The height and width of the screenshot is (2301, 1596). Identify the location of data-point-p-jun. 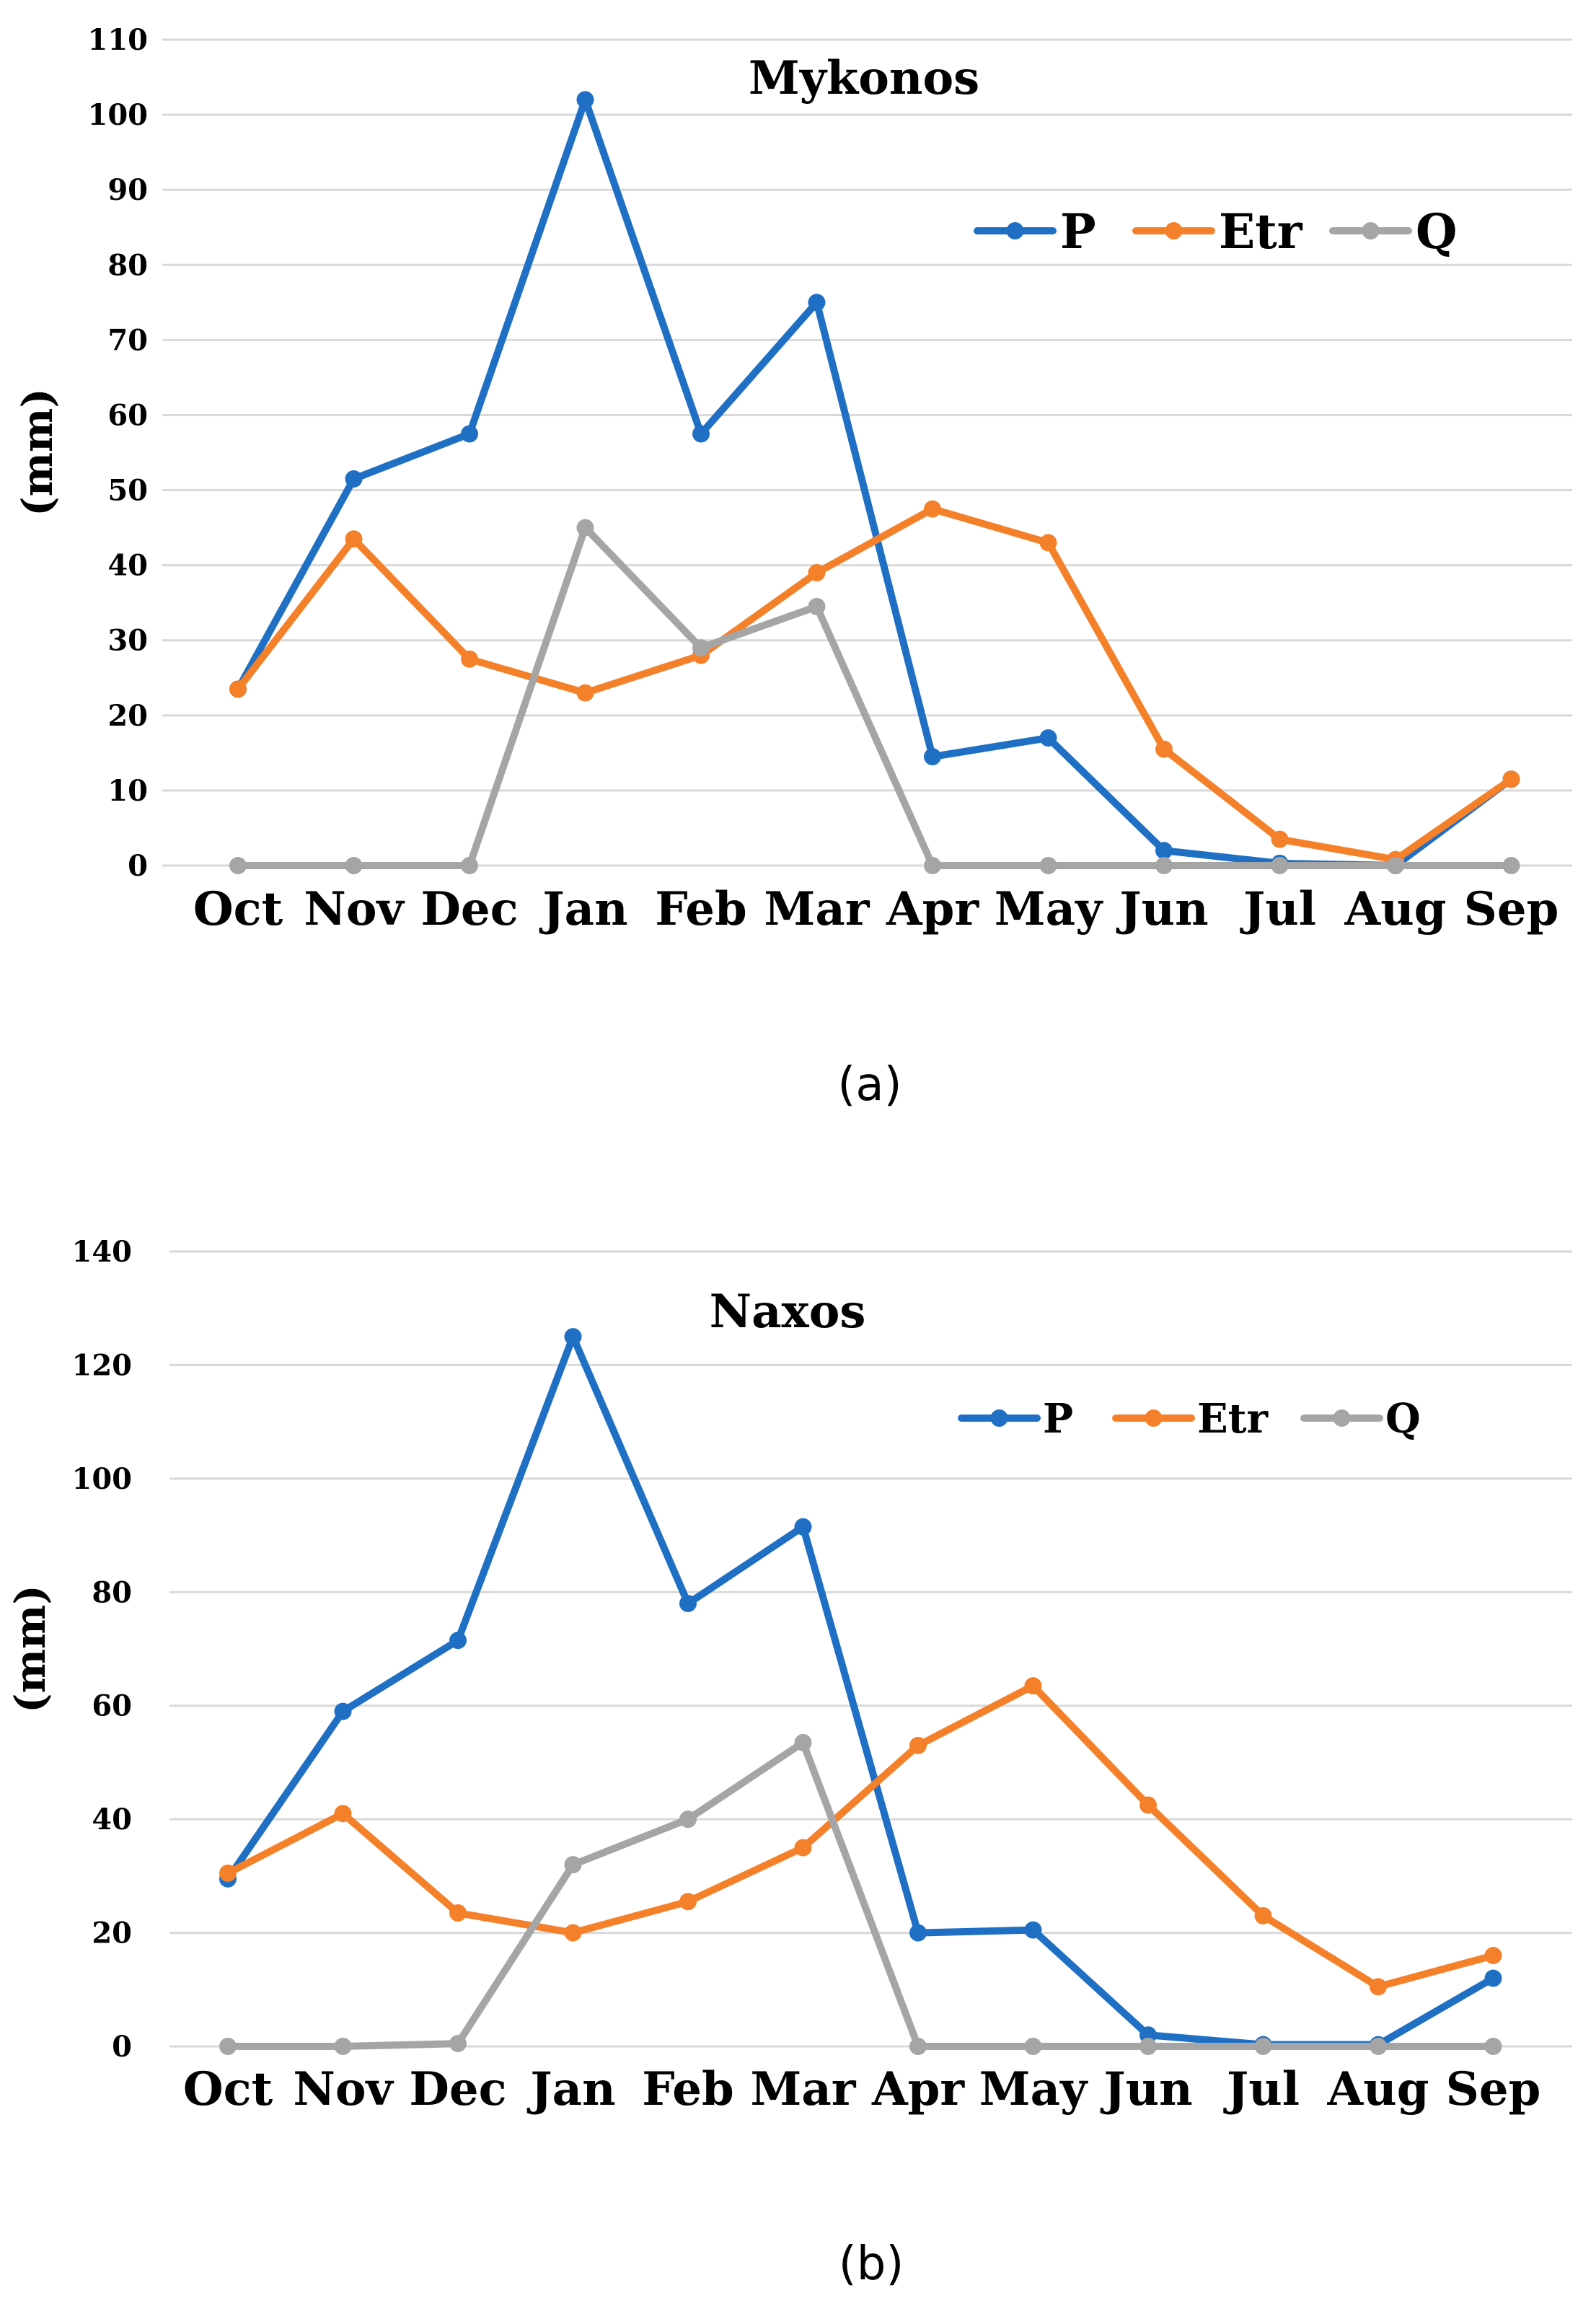
(1164, 851).